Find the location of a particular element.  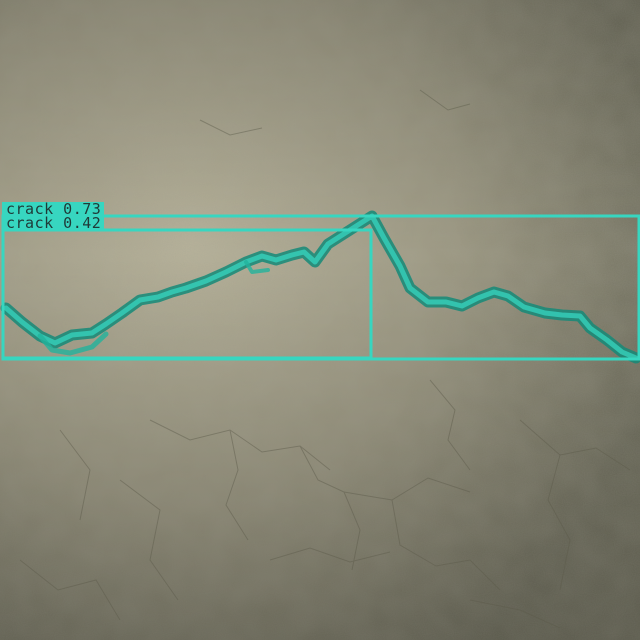

detection-label-crack-0.42: crack 0.42 is located at coordinates (53, 223).